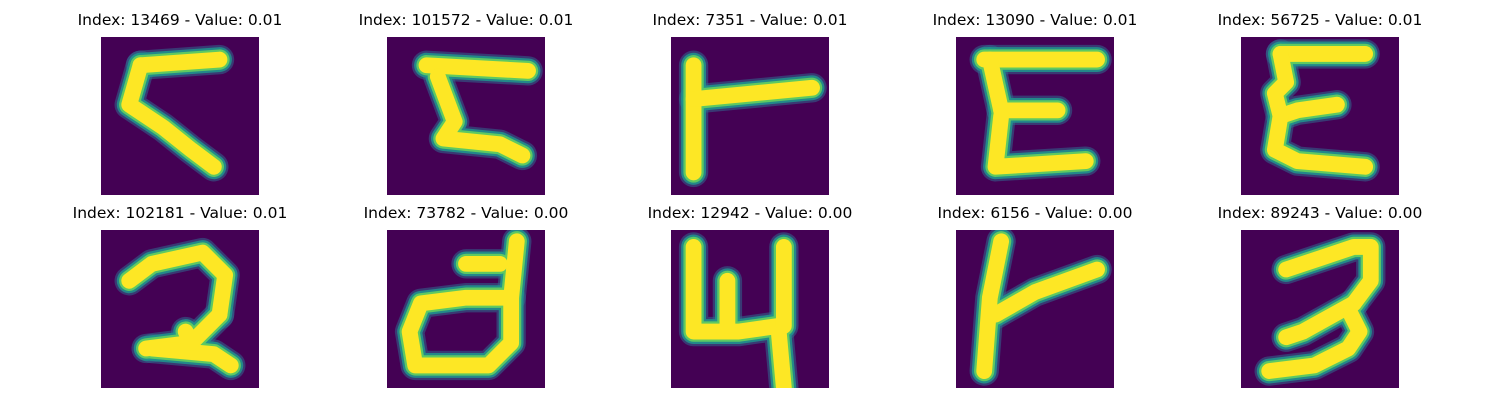  What do you see at coordinates (466, 20) in the screenshot?
I see `panel-title: Index: 101572 - Value: 0.01` at bounding box center [466, 20].